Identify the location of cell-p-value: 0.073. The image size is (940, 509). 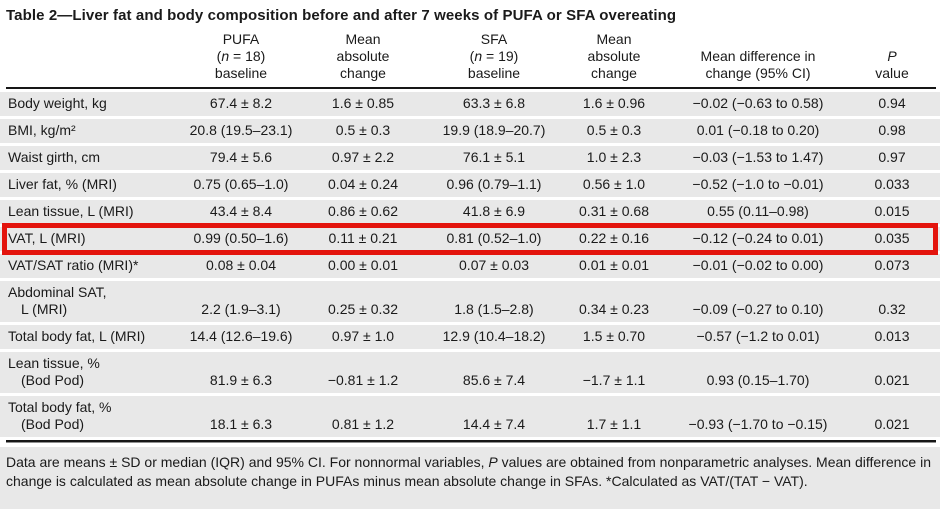
(892, 265).